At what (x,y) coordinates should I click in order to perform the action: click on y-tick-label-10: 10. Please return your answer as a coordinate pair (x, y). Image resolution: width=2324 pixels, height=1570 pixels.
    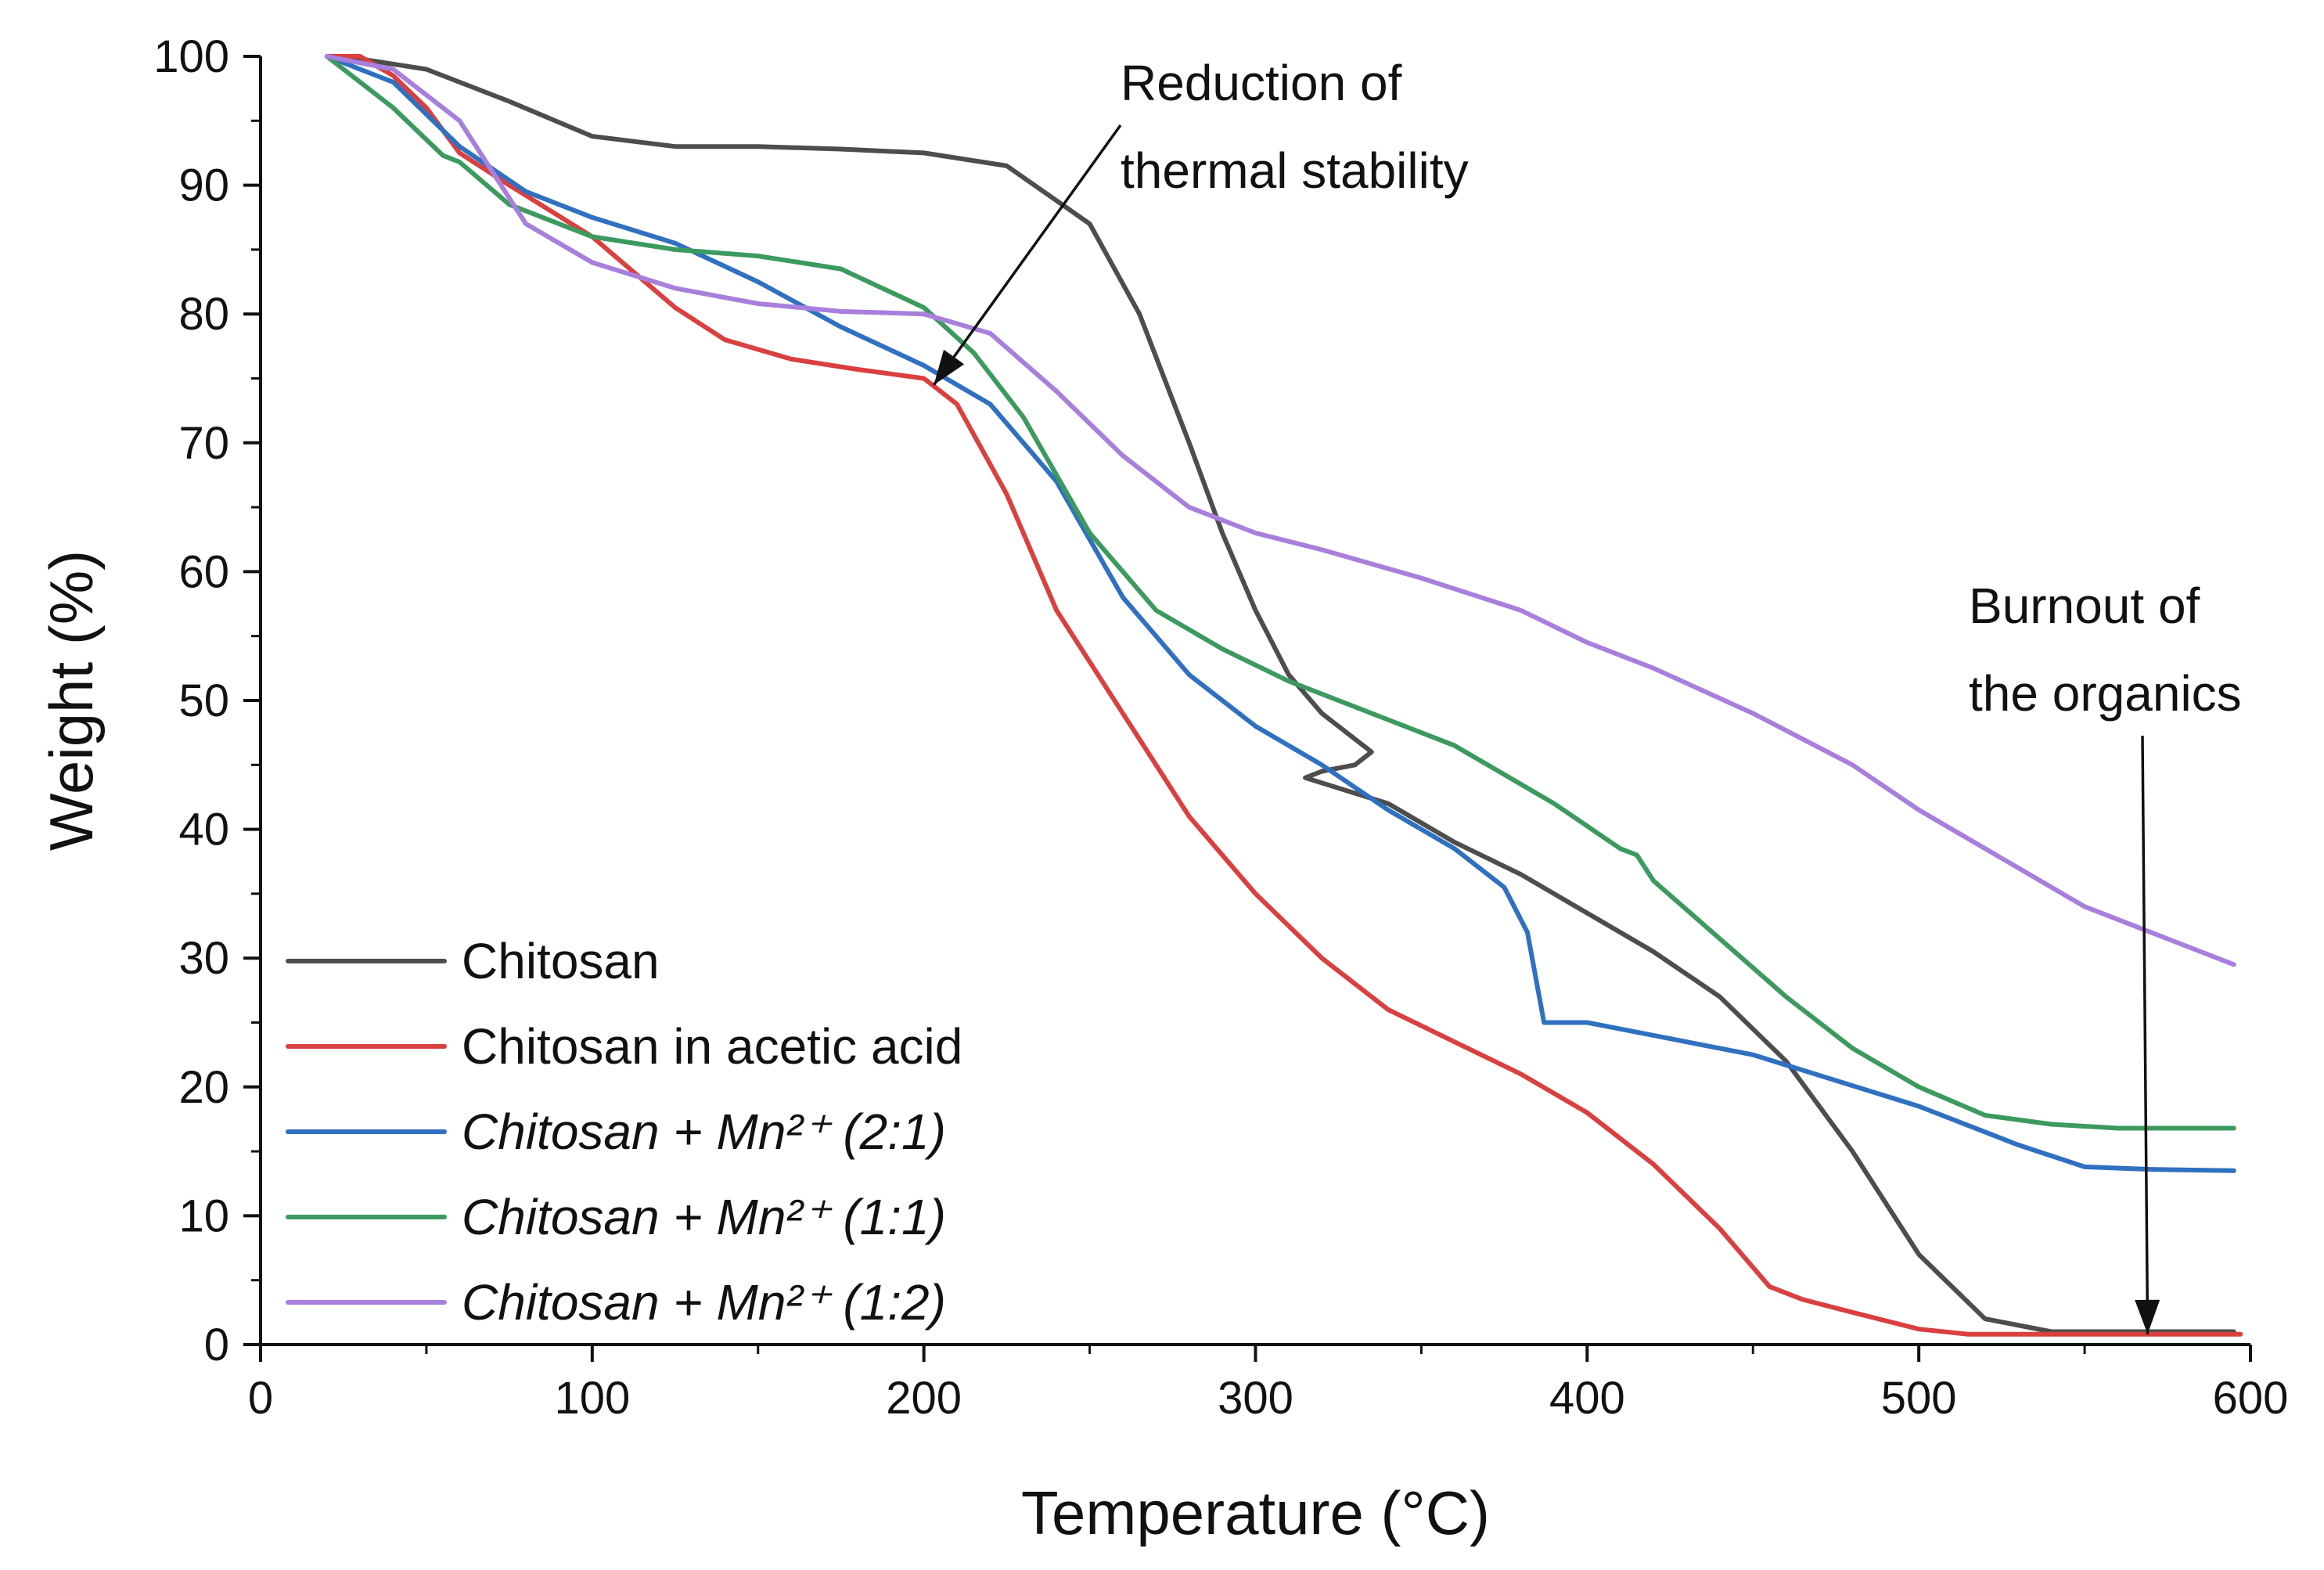
    Looking at the image, I should click on (203, 1215).